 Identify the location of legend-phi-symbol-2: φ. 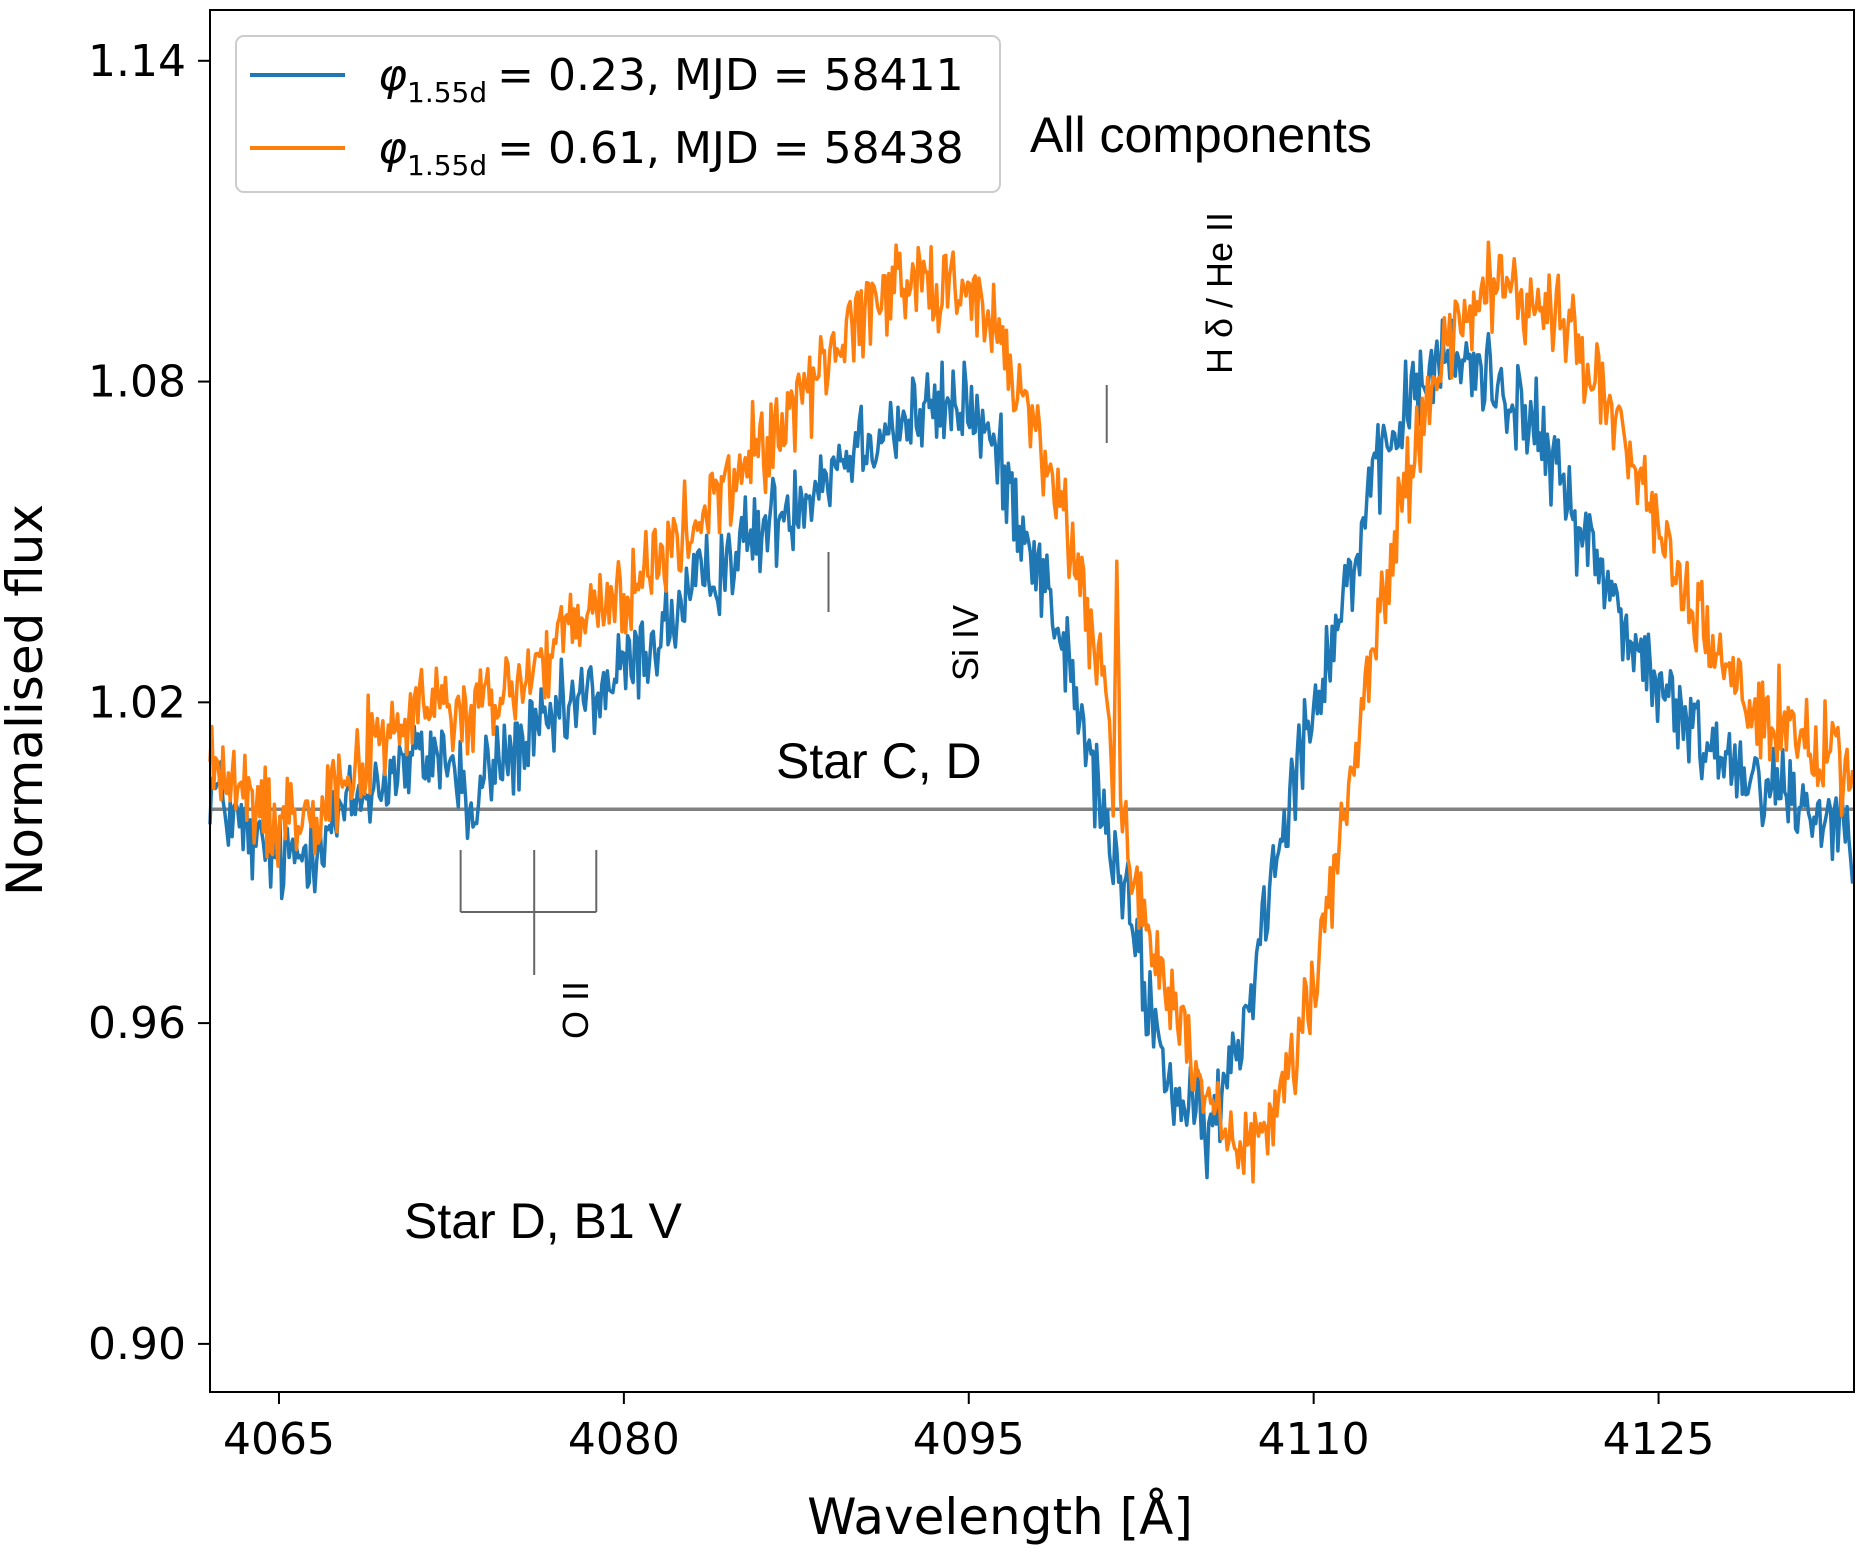
(392, 148).